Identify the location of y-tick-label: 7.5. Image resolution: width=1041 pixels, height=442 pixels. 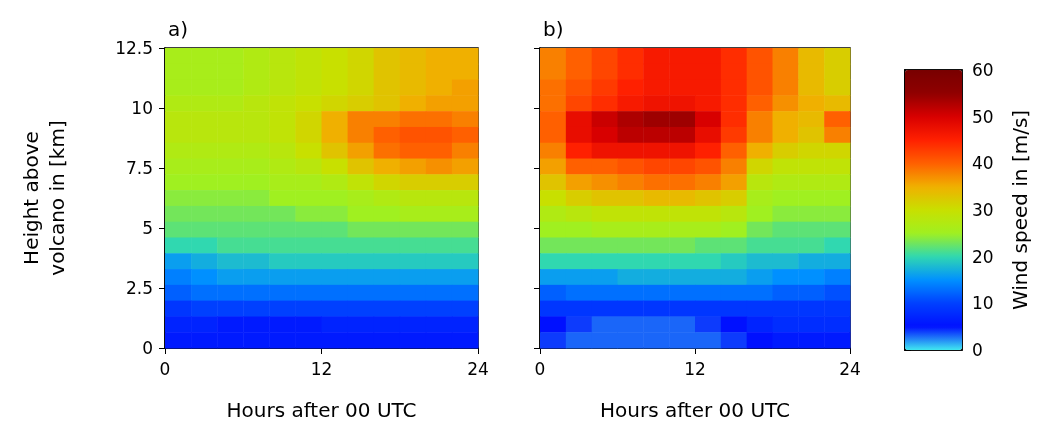
(139, 168).